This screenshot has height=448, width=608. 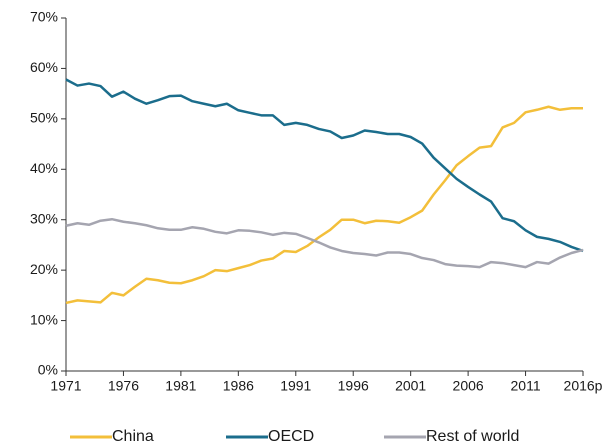 What do you see at coordinates (65, 386) in the screenshot?
I see `x-tick-label: 1971` at bounding box center [65, 386].